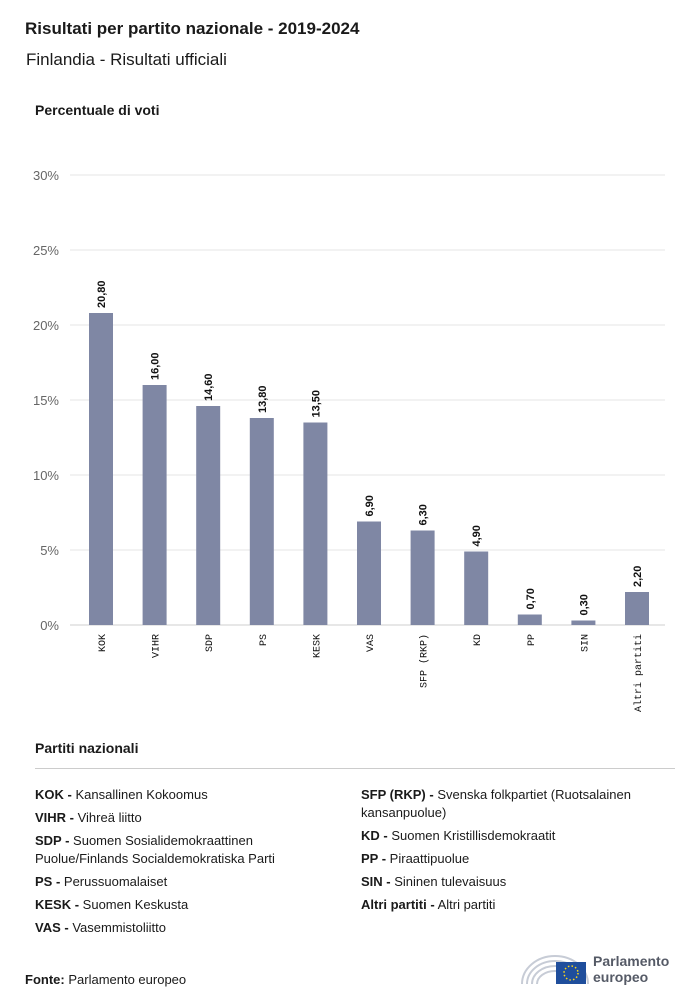 The image size is (700, 1005). What do you see at coordinates (114, 881) in the screenshot?
I see `legend-name: Perussuomalaiset` at bounding box center [114, 881].